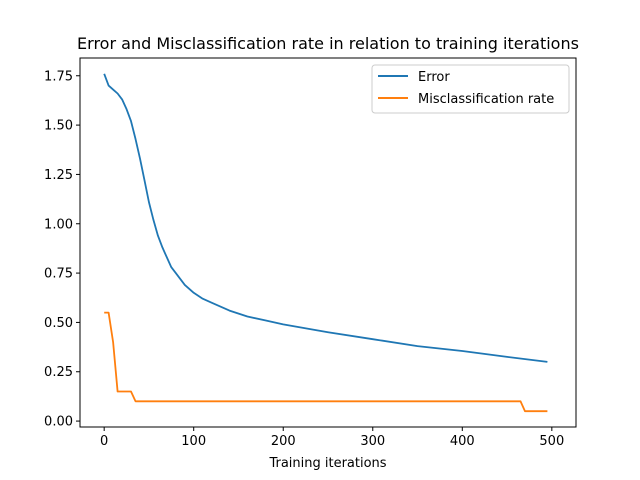 The image size is (640, 480). What do you see at coordinates (58, 175) in the screenshot?
I see `y-tick-label: 1.25` at bounding box center [58, 175].